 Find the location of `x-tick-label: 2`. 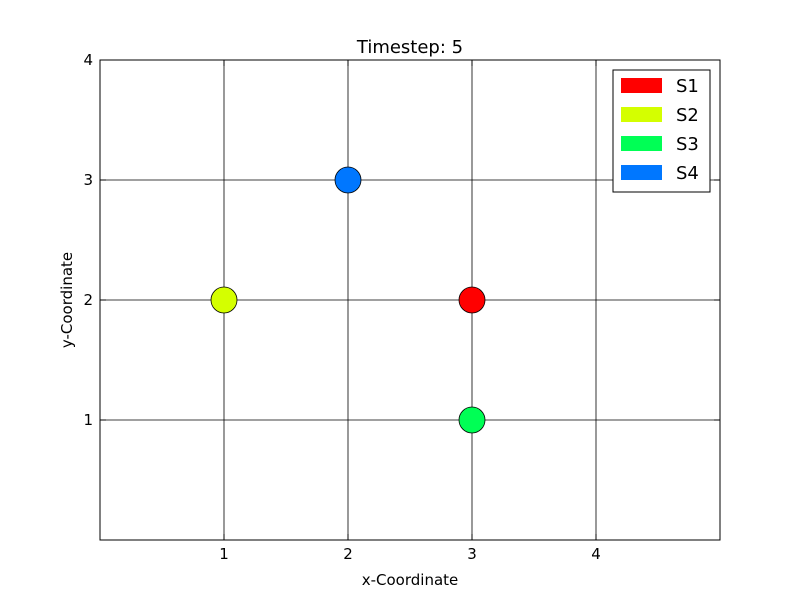

x-tick-label: 2 is located at coordinates (348, 554).